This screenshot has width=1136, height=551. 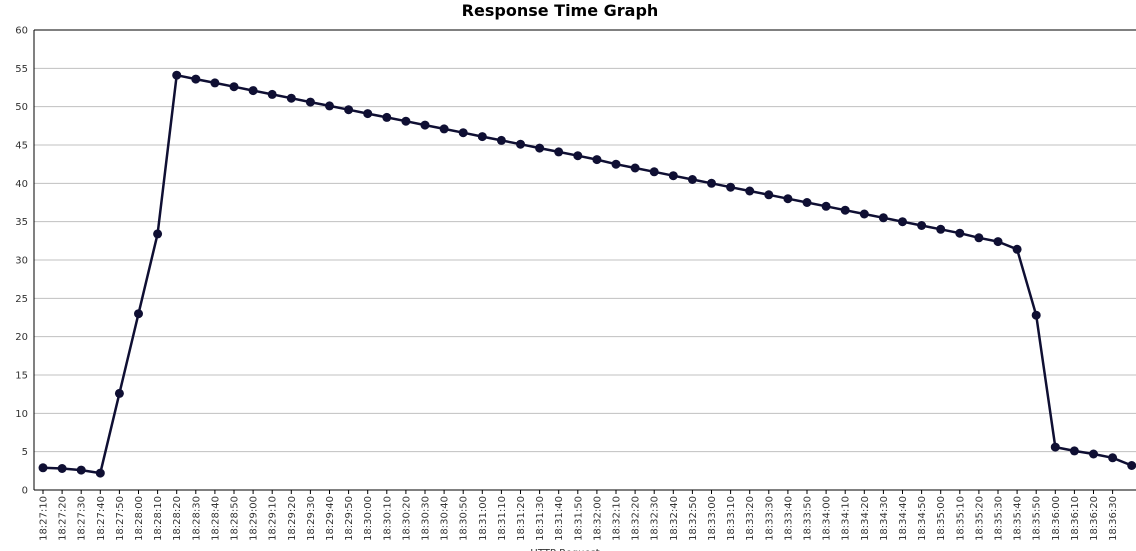 What do you see at coordinates (21, 414) in the screenshot?
I see `y-tick-label-10: 10` at bounding box center [21, 414].